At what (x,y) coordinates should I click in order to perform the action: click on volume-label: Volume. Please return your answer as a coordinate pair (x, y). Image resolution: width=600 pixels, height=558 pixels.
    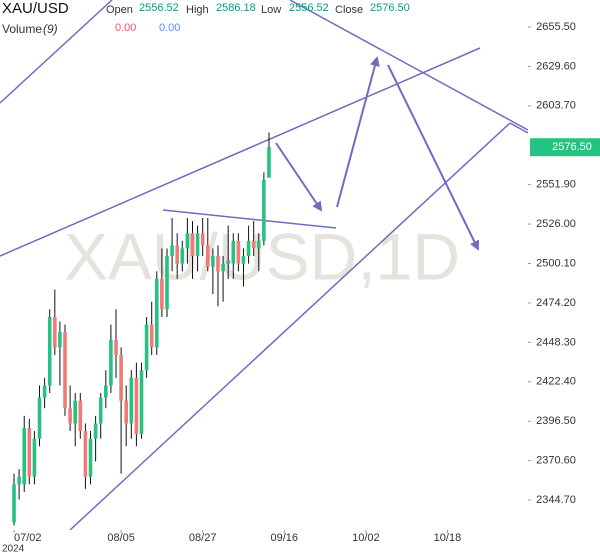
    Looking at the image, I should click on (22, 29).